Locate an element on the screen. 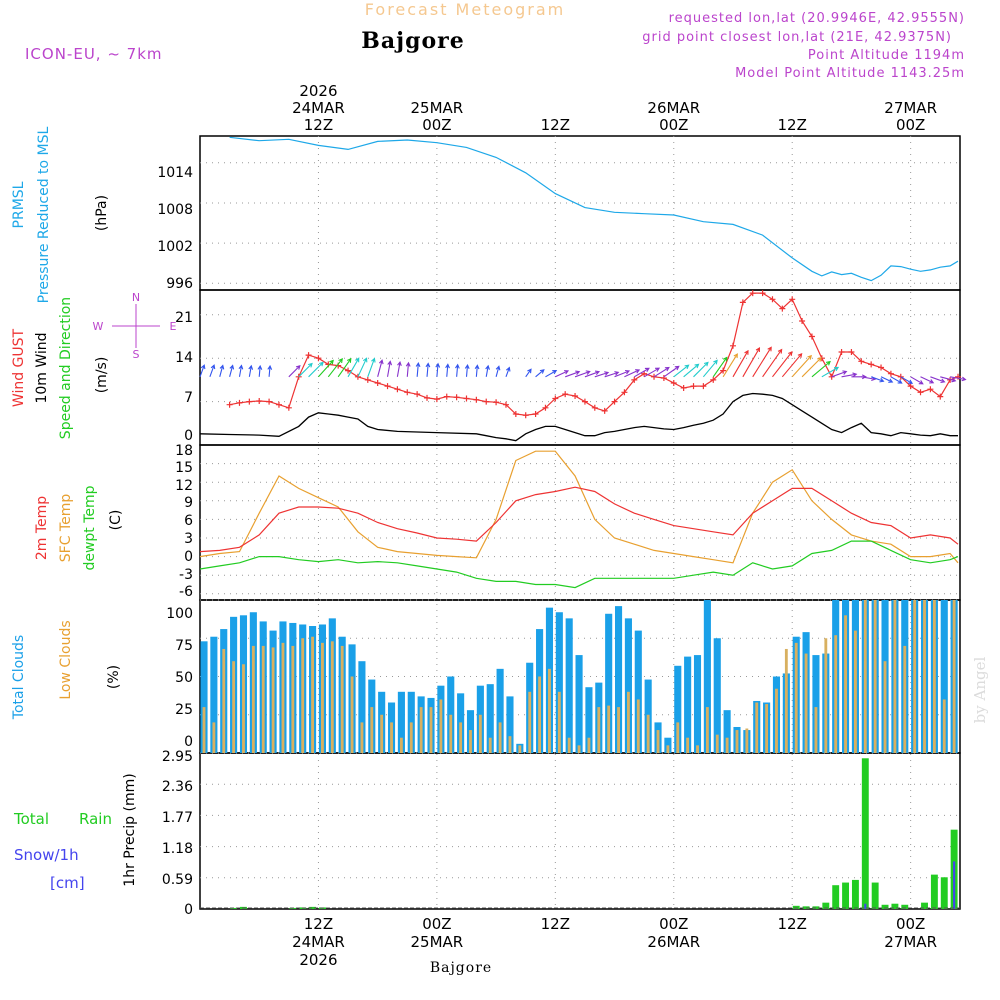 The height and width of the screenshot is (1000, 1000). precip-tick-label: 2.36 is located at coordinates (177, 787).